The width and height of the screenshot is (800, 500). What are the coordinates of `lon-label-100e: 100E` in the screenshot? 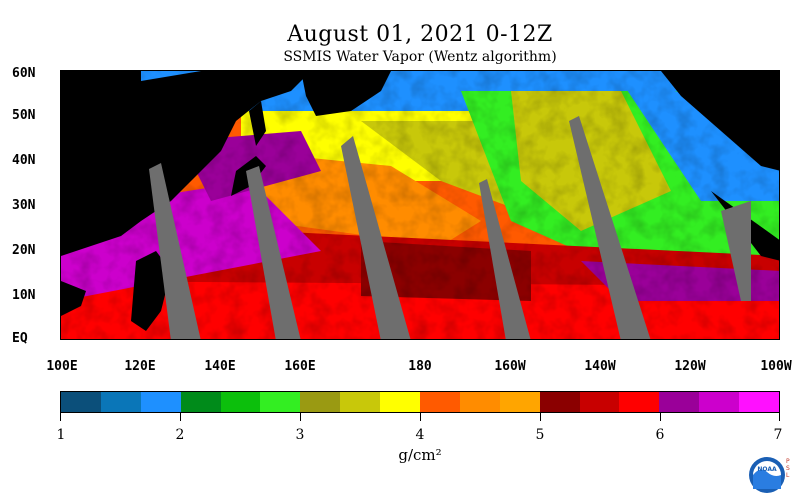 It's located at (62, 366).